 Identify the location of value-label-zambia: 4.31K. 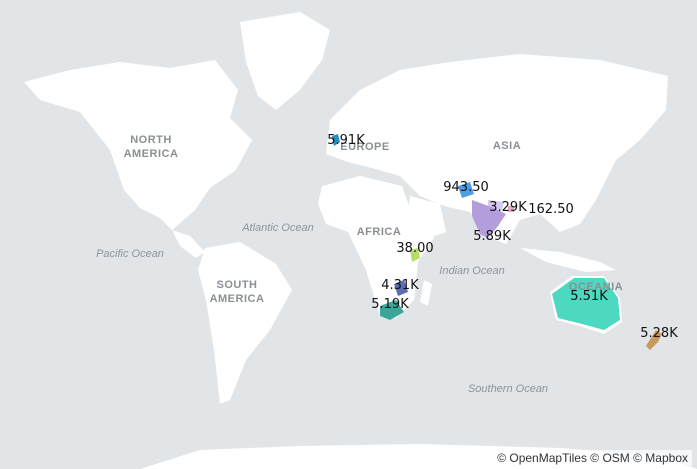
(400, 285).